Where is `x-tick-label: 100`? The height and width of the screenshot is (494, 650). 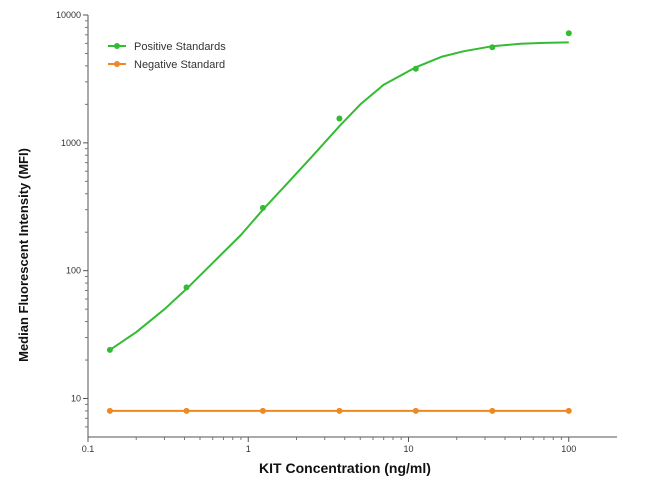 x-tick-label: 100 is located at coordinates (568, 449).